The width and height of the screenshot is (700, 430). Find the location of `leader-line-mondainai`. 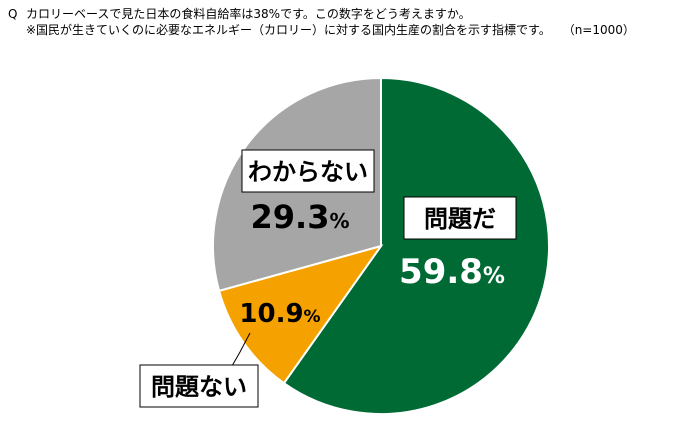

leader-line-mondainai is located at coordinates (241, 349).